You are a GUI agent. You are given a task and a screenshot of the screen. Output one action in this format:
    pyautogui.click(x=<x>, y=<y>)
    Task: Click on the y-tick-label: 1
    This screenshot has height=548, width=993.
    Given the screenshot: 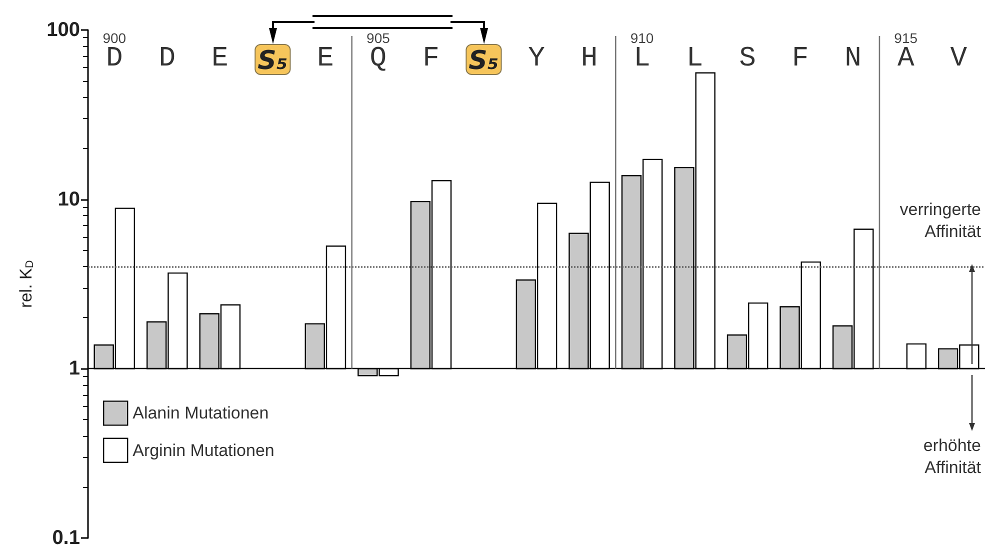 What is the action you would take?
    pyautogui.click(x=74, y=369)
    